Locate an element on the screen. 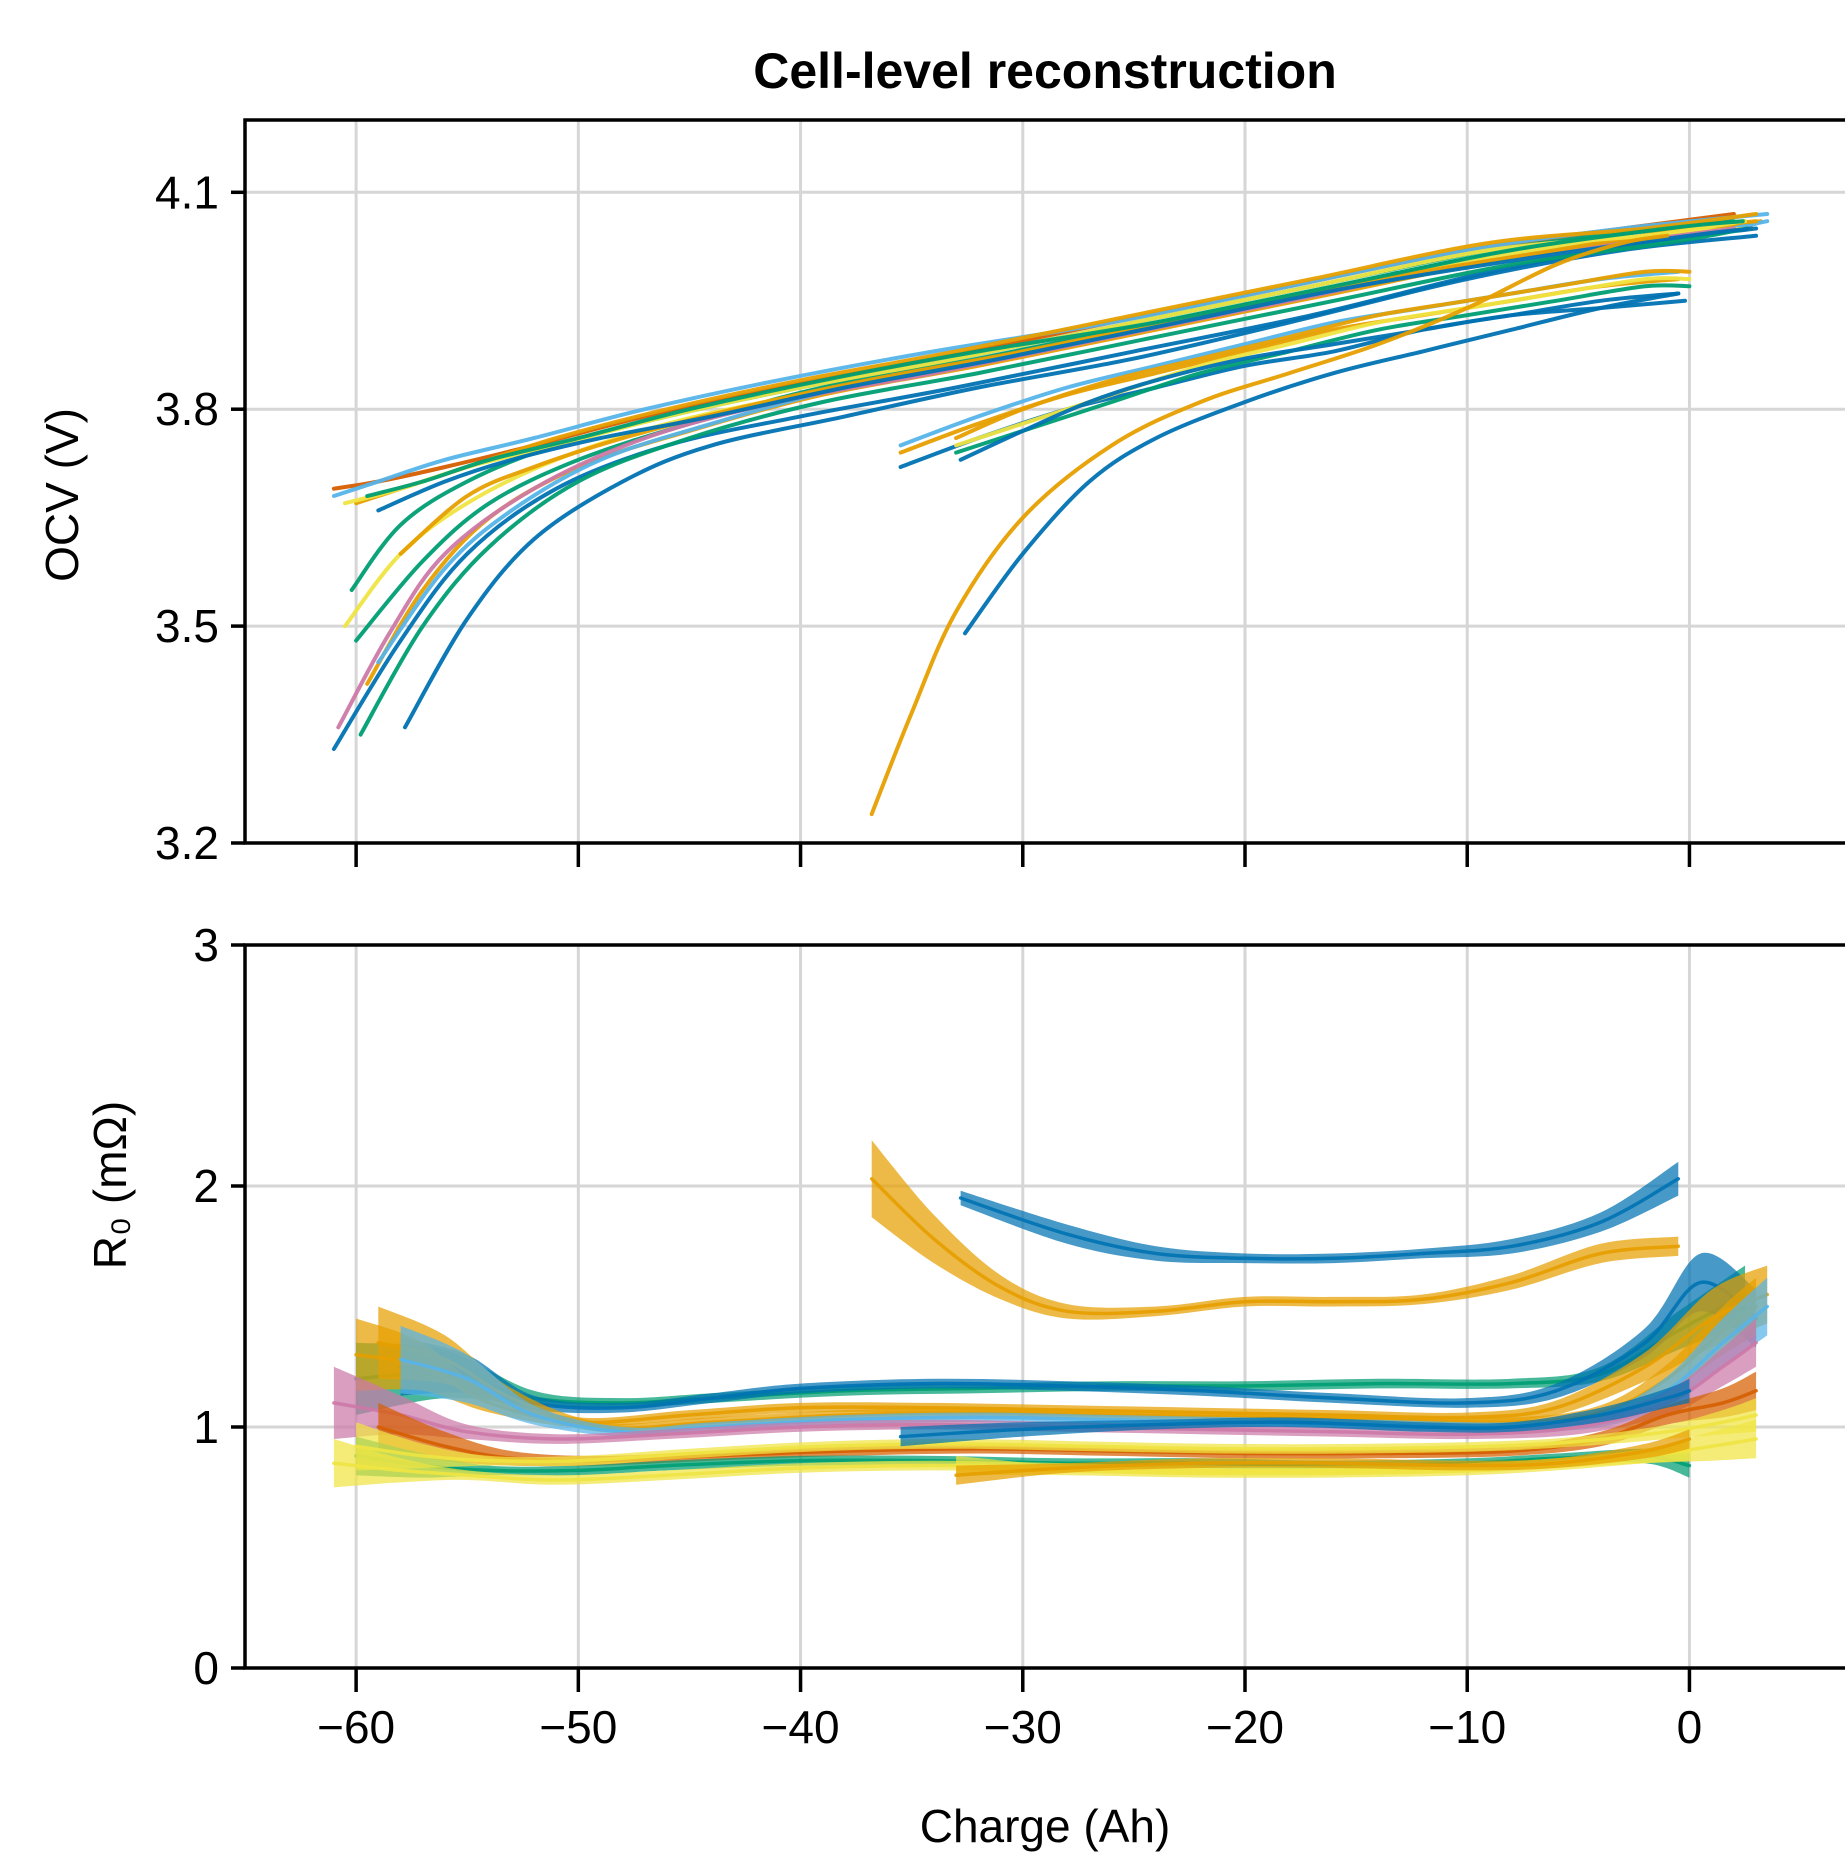 This screenshot has height=1854, width=1845. r0-y-tick-label: 0 is located at coordinates (206, 1668).